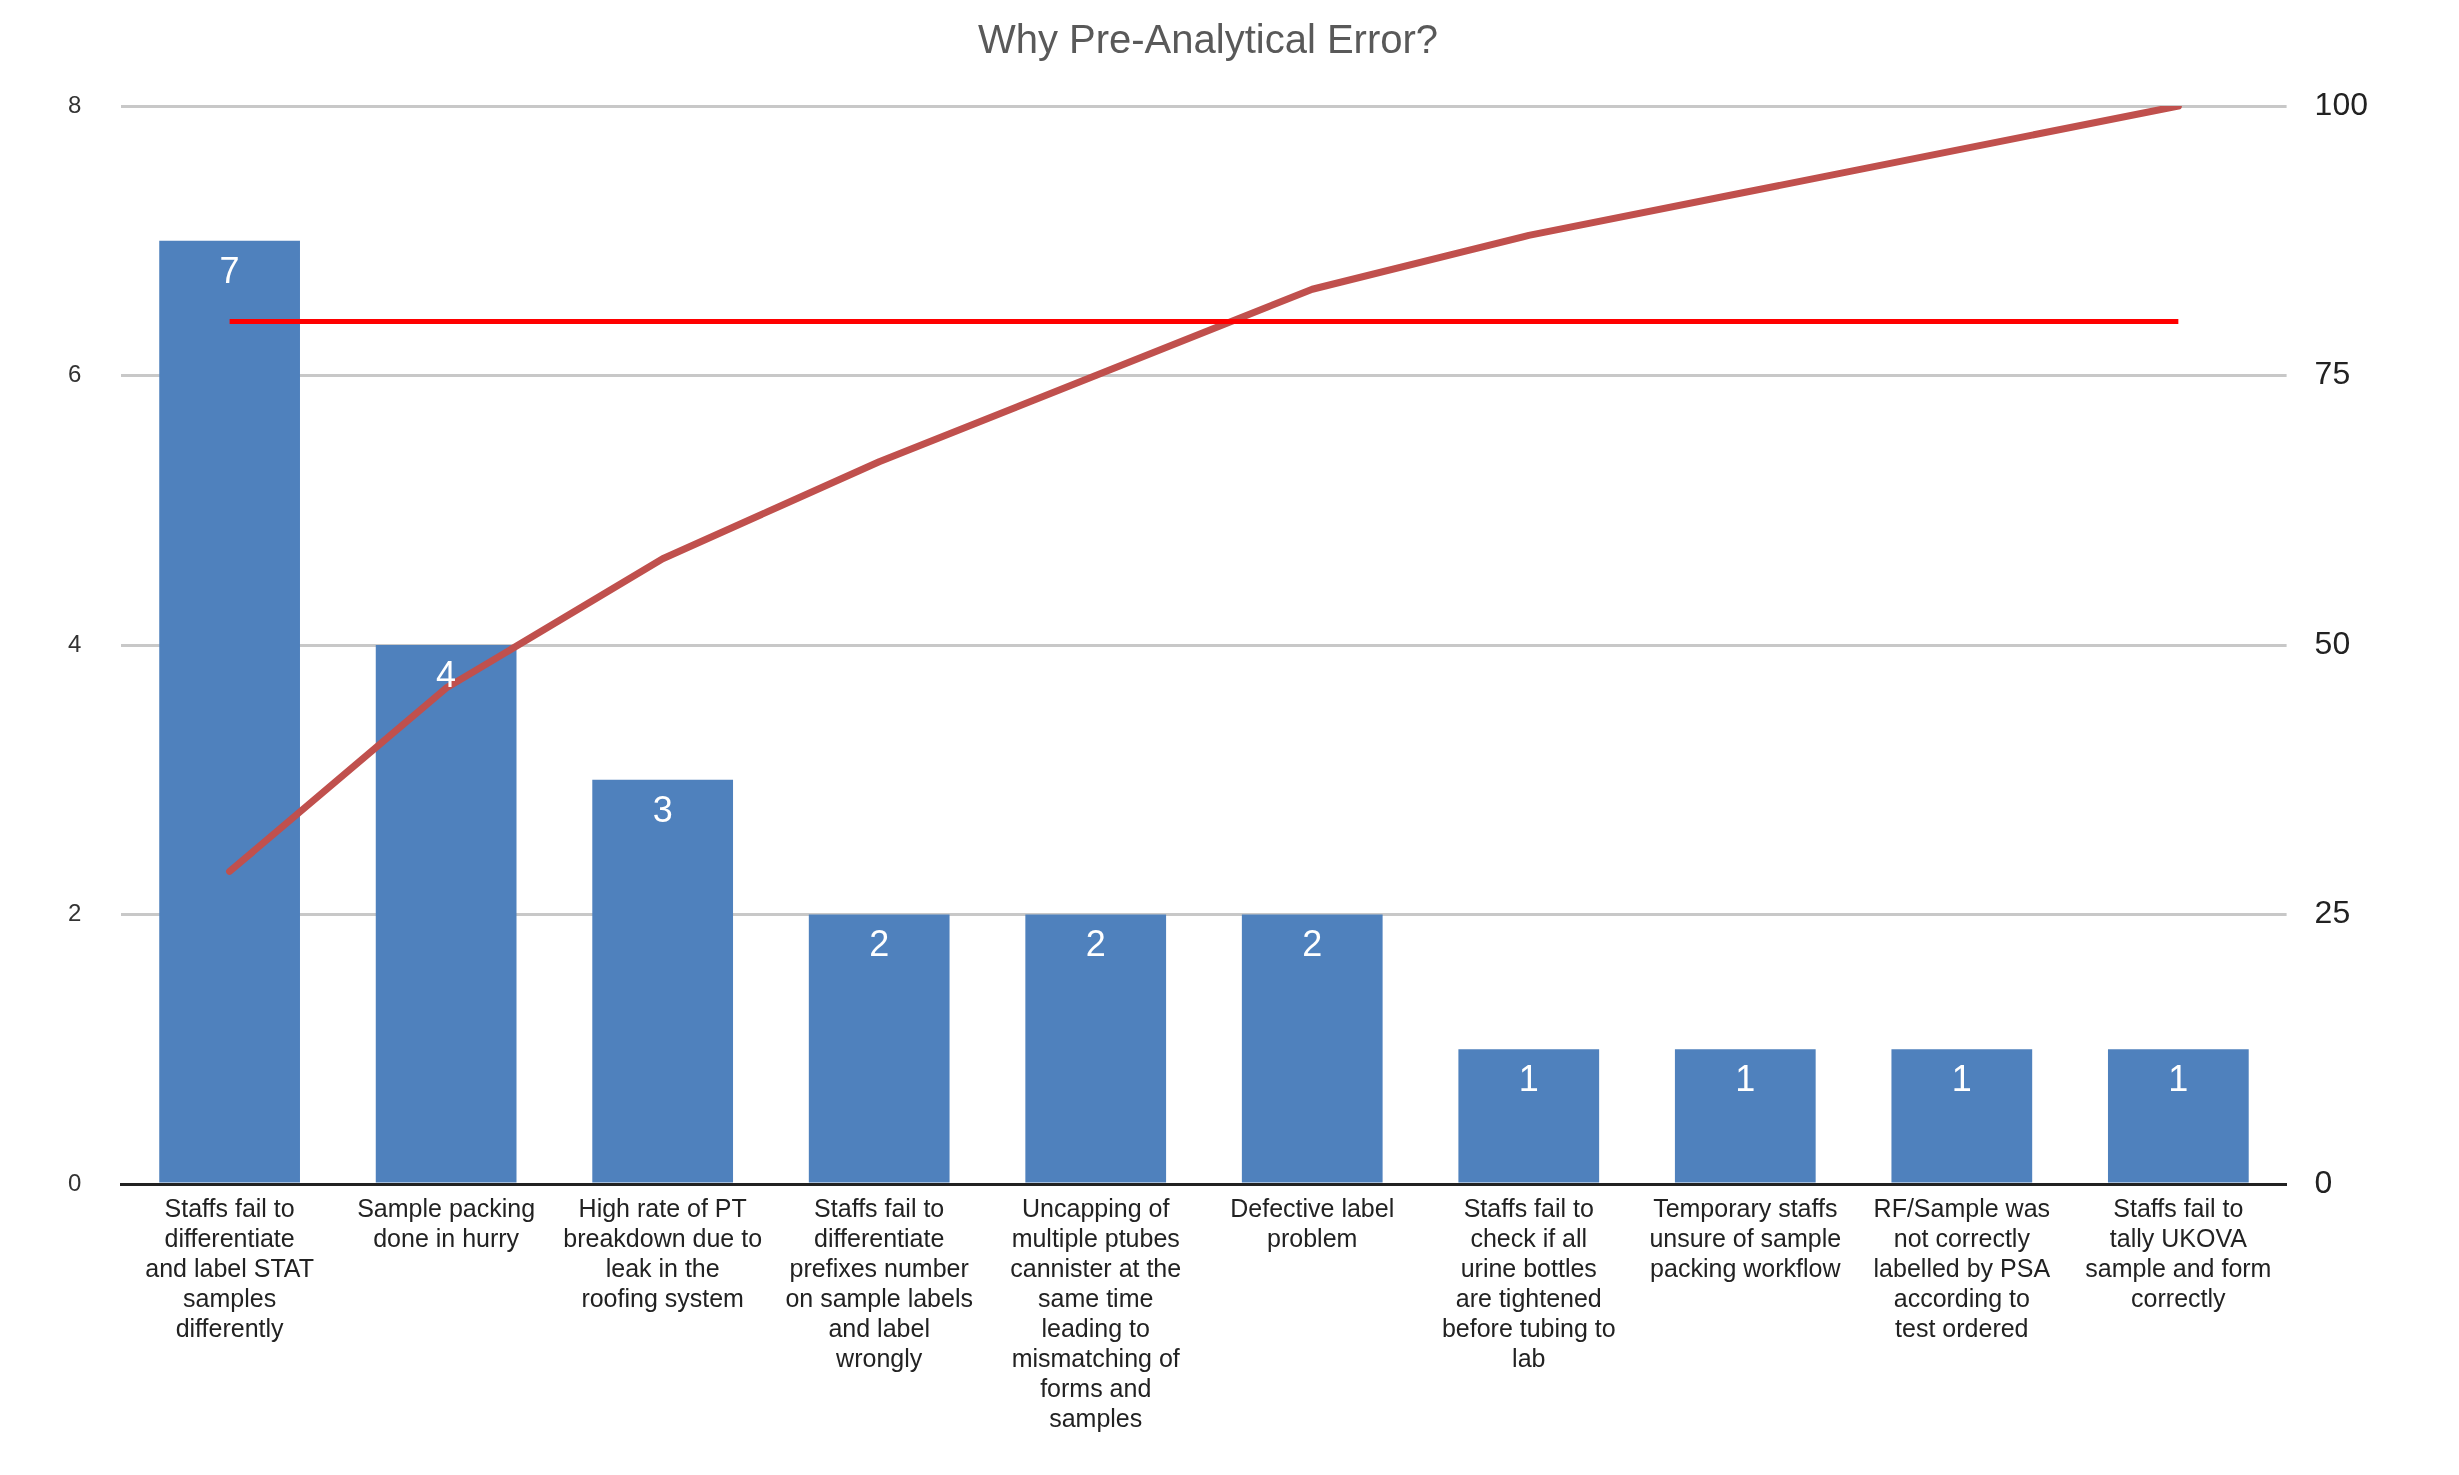 The height and width of the screenshot is (1475, 2459). What do you see at coordinates (2178, 1252) in the screenshot?
I see `x-tick-label: Staffs fail to tally UKOVA sample and form correctly` at bounding box center [2178, 1252].